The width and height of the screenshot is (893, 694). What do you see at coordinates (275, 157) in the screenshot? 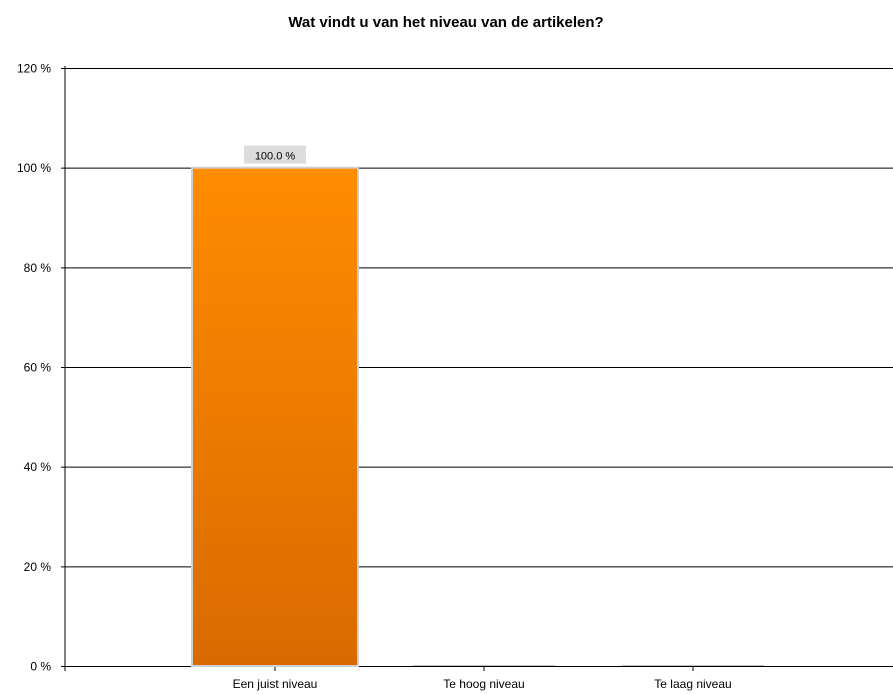
I see `data-label: 100.0 %` at bounding box center [275, 157].